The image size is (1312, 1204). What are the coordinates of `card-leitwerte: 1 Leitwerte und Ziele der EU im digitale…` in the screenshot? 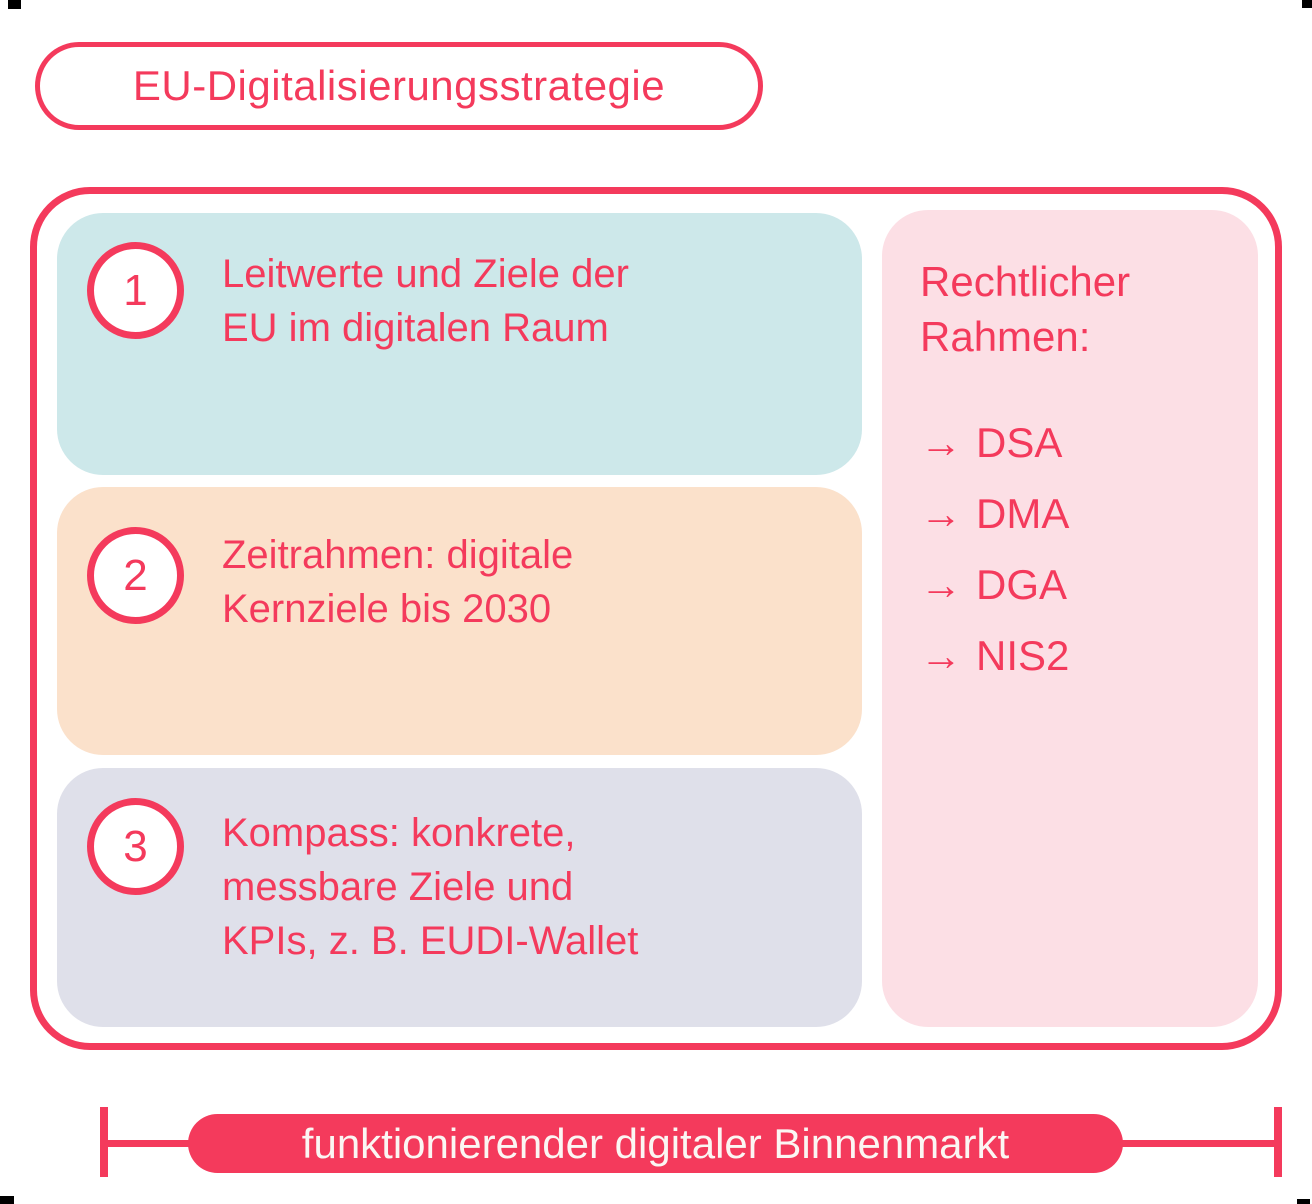 It's located at (459, 344).